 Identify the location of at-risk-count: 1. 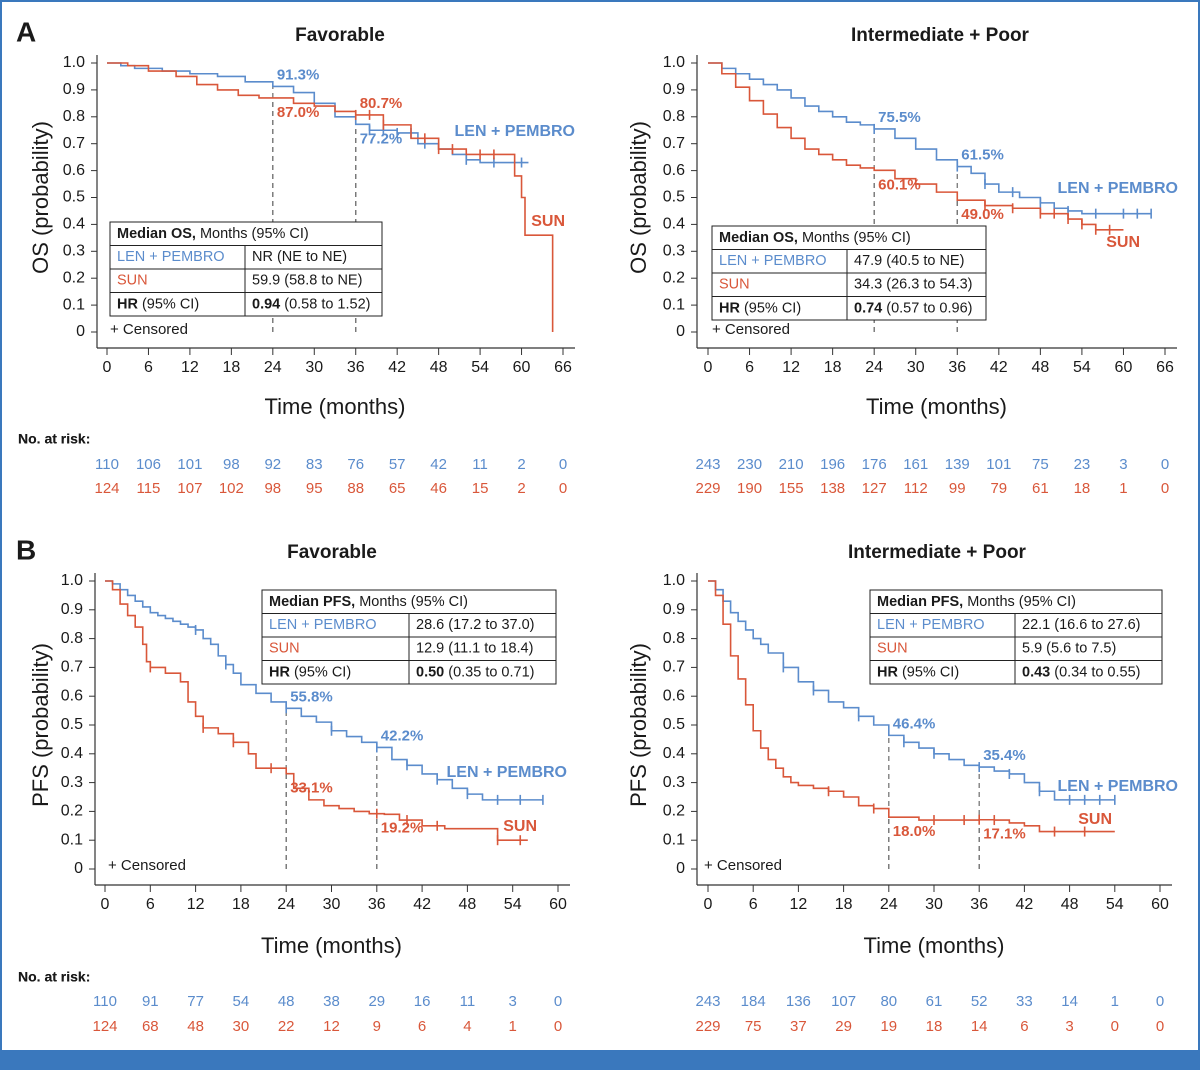
(1123, 488).